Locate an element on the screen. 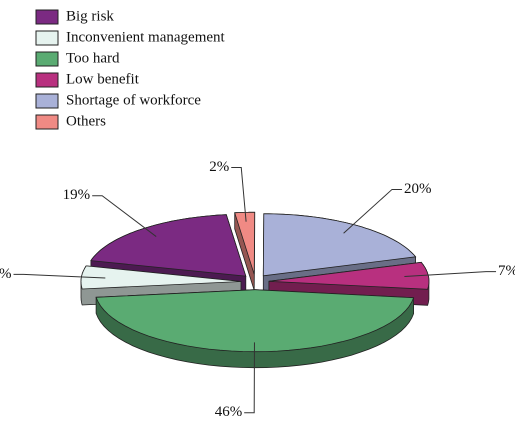 The height and width of the screenshot is (422, 515). legend-label: Too hard is located at coordinates (93, 58).